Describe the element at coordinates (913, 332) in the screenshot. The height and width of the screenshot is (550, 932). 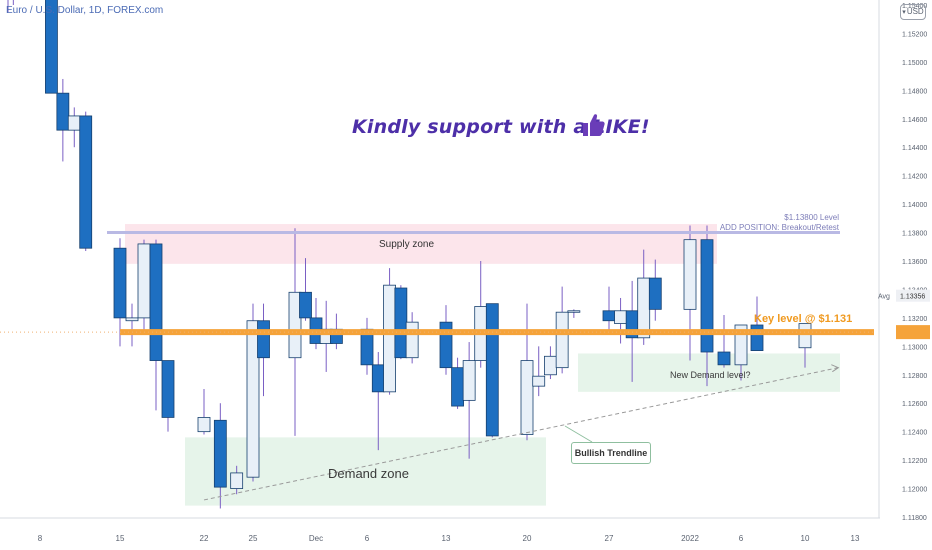
I see `key-level-price-badge` at that location.